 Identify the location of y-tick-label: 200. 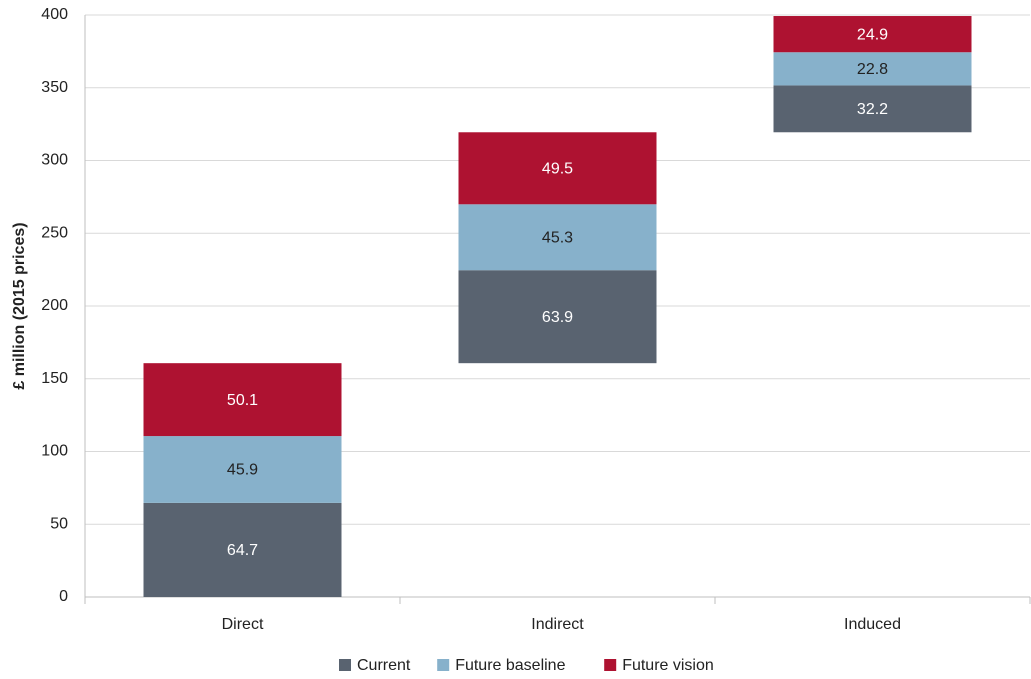
(54, 305).